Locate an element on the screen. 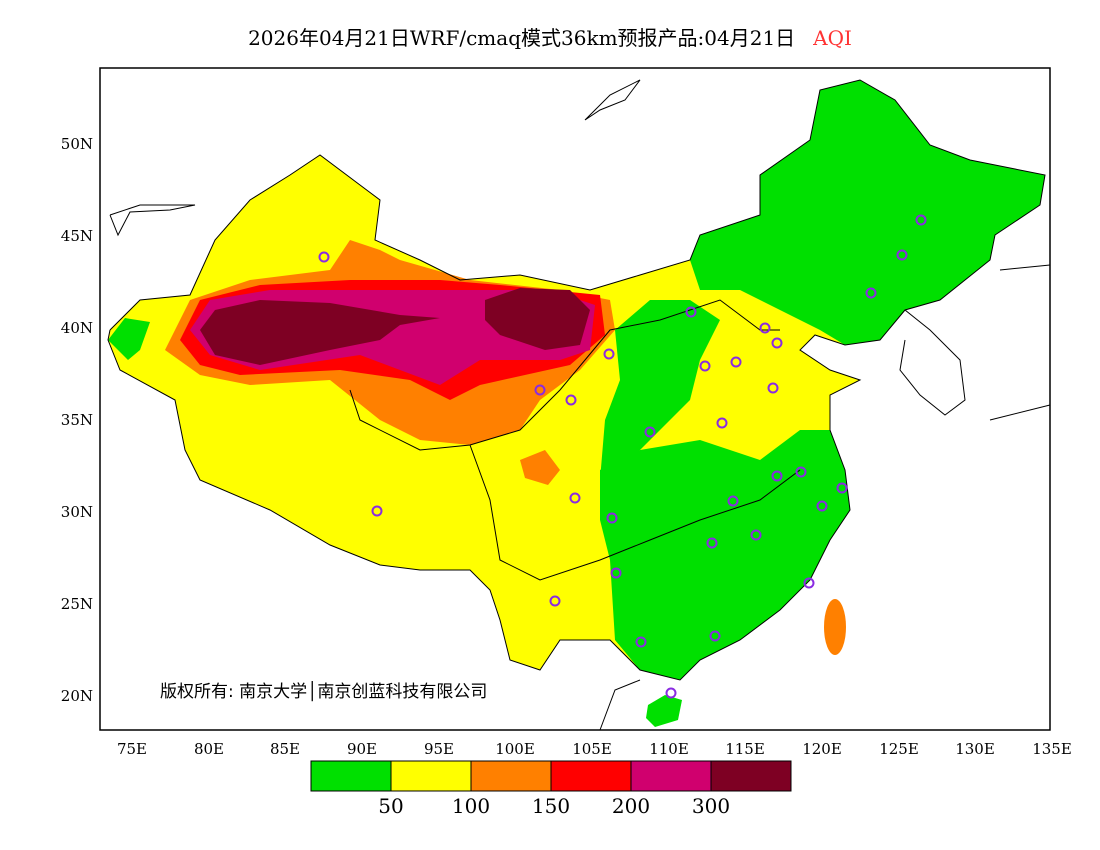  title-variable: AQI is located at coordinates (832, 38).